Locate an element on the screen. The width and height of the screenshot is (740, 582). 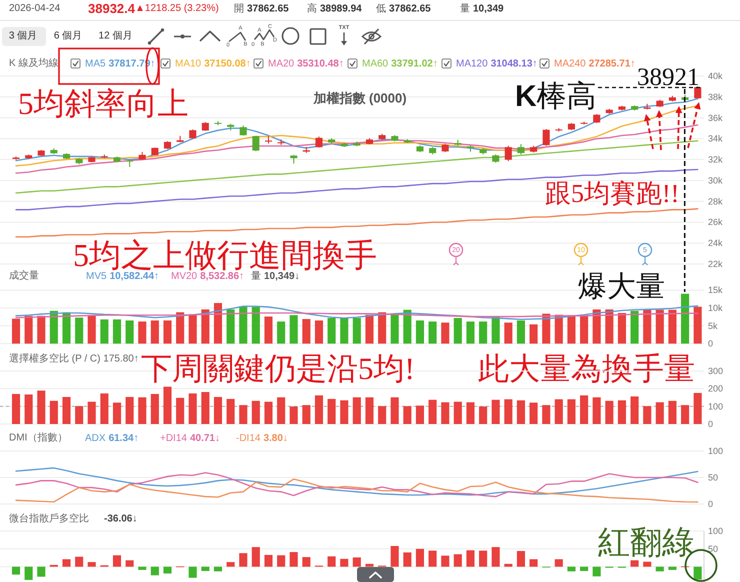
text: 低 37862.65 is located at coordinates (404, 8).